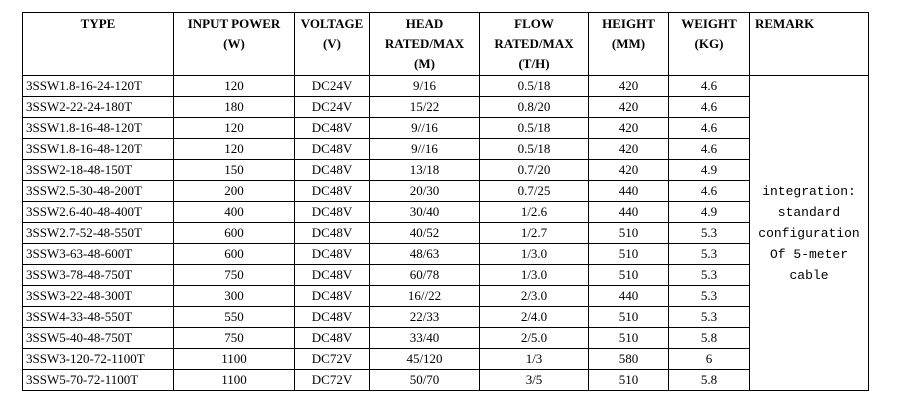 This screenshot has width=912, height=411. Describe the element at coordinates (809, 233) in the screenshot. I see `remark-line: configuration` at that location.